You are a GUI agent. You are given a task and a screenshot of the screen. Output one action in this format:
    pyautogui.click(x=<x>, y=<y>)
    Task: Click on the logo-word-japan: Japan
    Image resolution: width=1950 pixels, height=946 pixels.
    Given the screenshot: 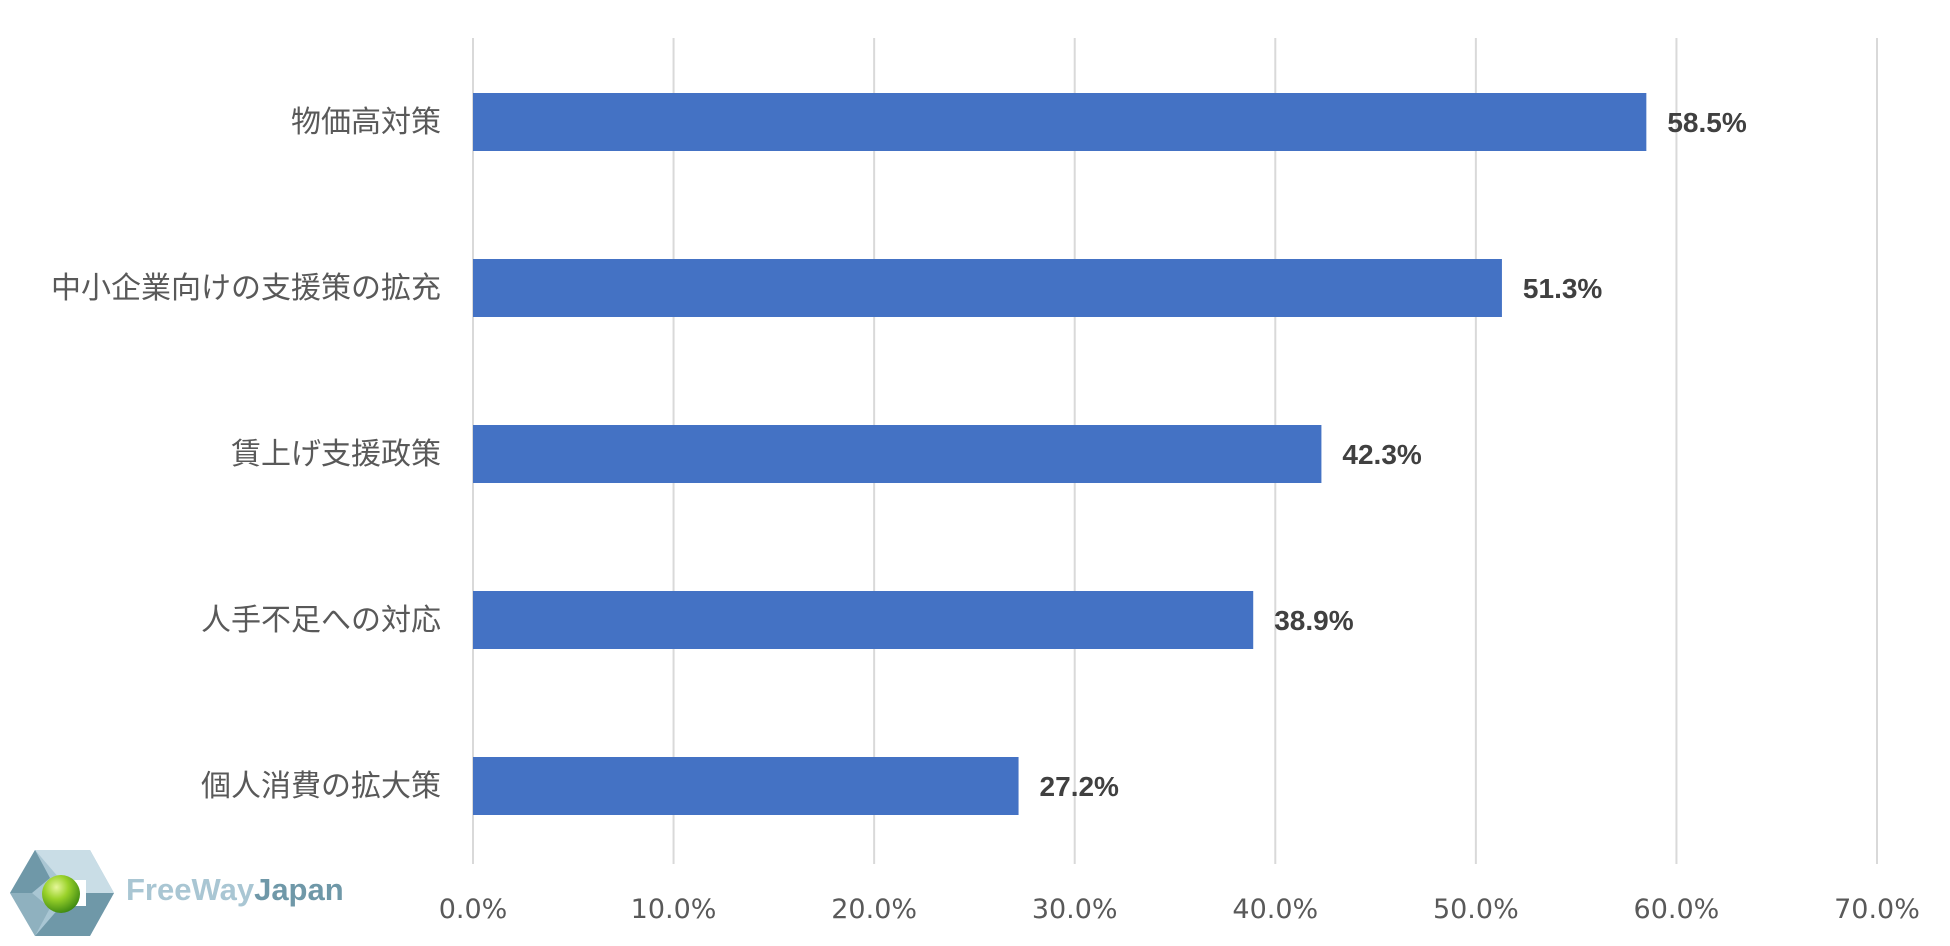 What is the action you would take?
    pyautogui.click(x=299, y=889)
    